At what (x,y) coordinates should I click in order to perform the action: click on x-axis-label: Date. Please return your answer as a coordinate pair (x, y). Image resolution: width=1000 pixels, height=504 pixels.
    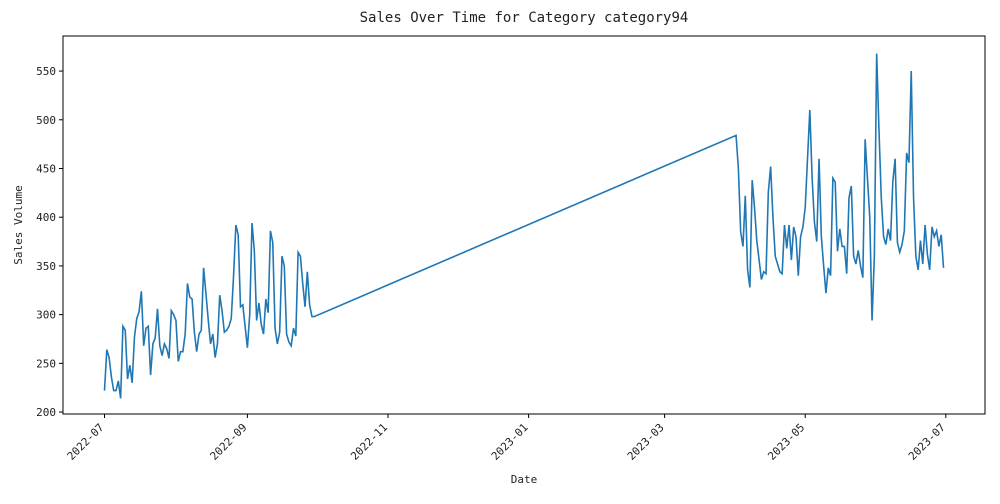
    Looking at the image, I should click on (524, 479).